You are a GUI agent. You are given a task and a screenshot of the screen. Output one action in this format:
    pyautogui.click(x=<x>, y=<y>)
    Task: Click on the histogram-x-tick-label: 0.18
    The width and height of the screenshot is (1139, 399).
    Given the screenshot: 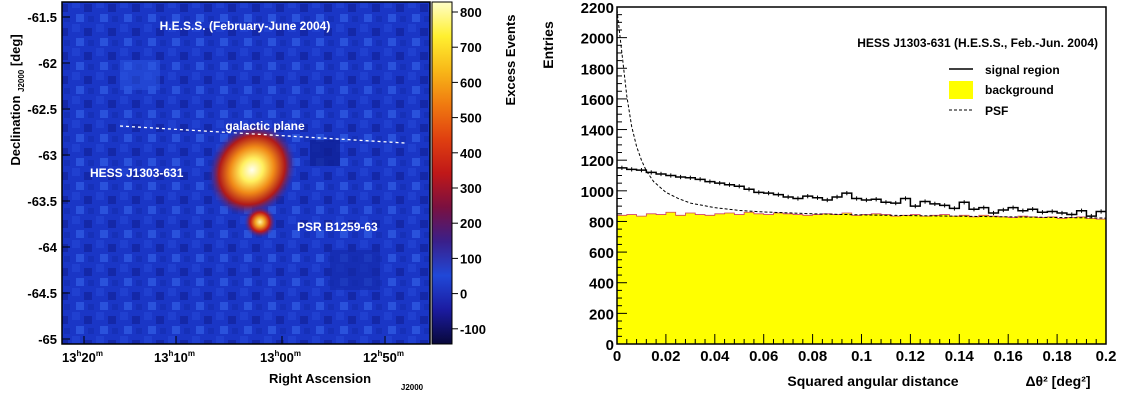 What is the action you would take?
    pyautogui.click(x=1056, y=356)
    